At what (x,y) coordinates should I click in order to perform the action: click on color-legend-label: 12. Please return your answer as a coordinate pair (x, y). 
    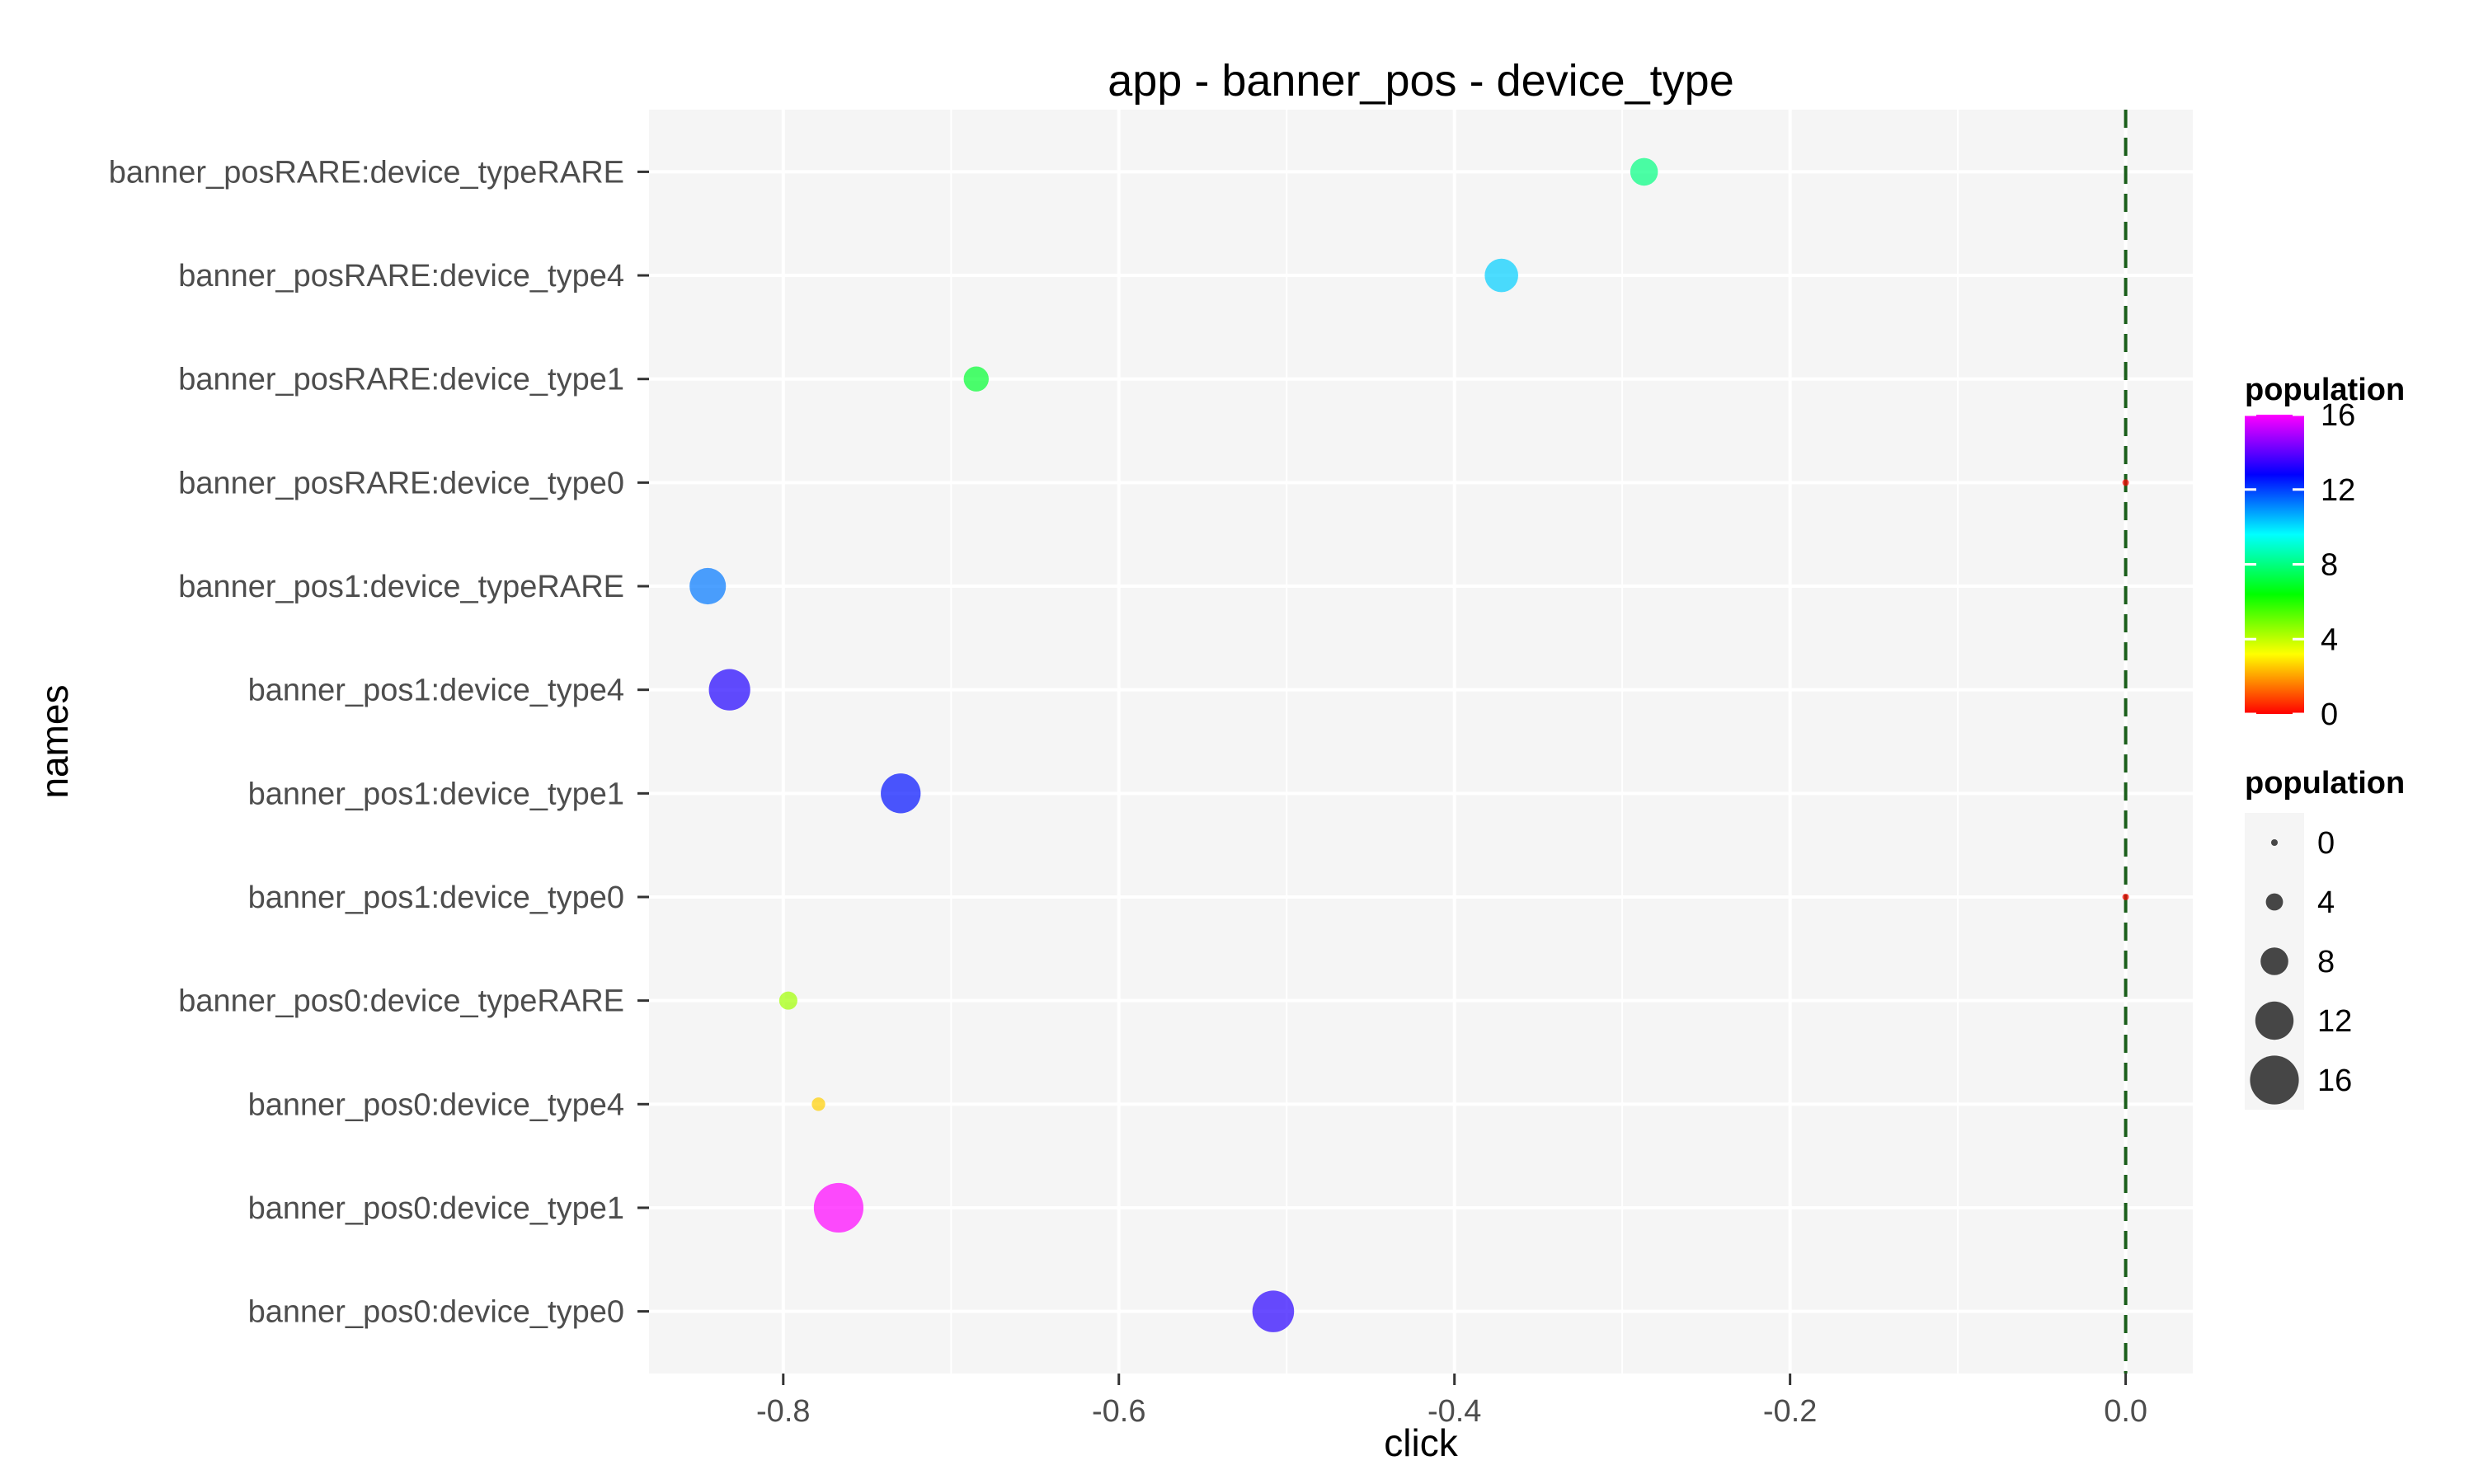
    Looking at the image, I should click on (2338, 490).